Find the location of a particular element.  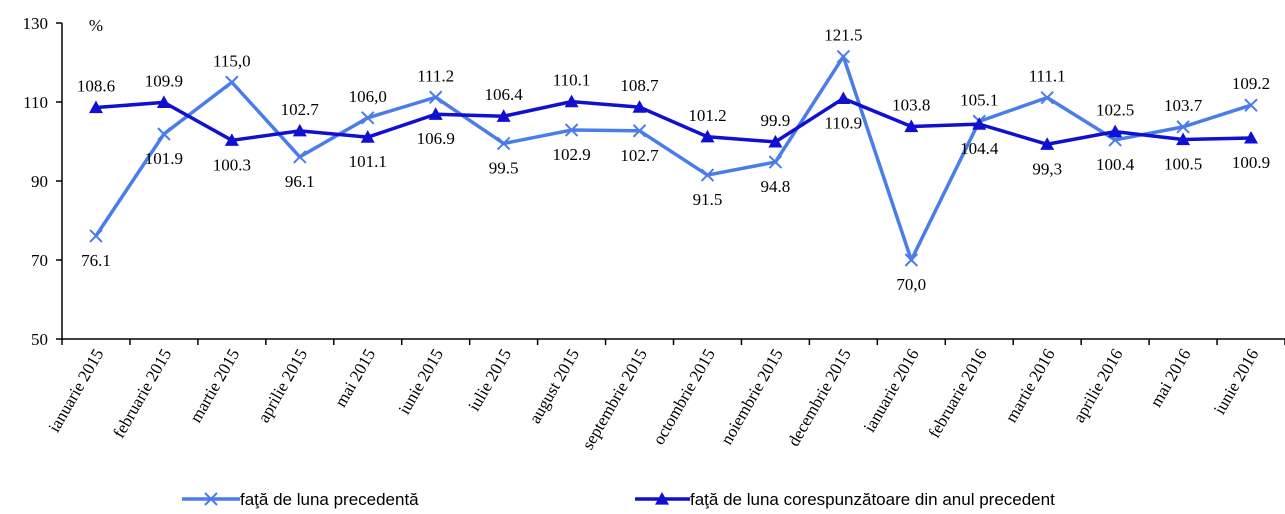

data-label: 70,0 is located at coordinates (911, 284).